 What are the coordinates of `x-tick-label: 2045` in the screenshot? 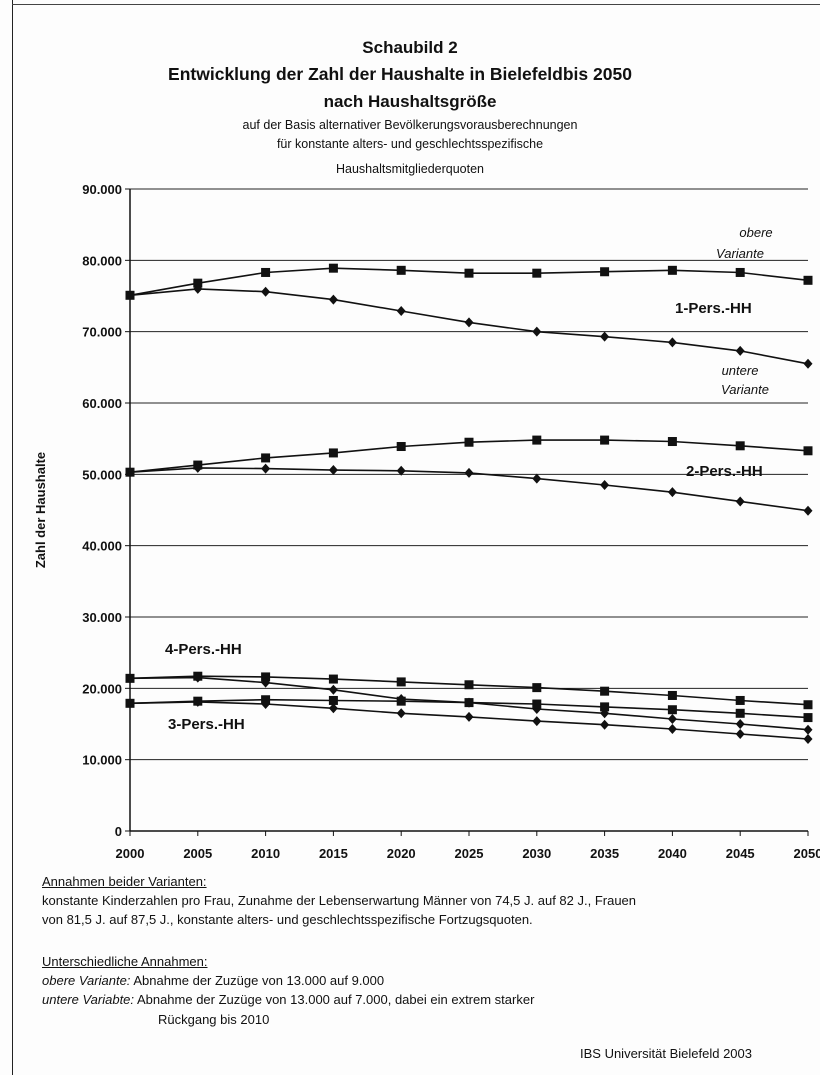 It's located at (740, 853).